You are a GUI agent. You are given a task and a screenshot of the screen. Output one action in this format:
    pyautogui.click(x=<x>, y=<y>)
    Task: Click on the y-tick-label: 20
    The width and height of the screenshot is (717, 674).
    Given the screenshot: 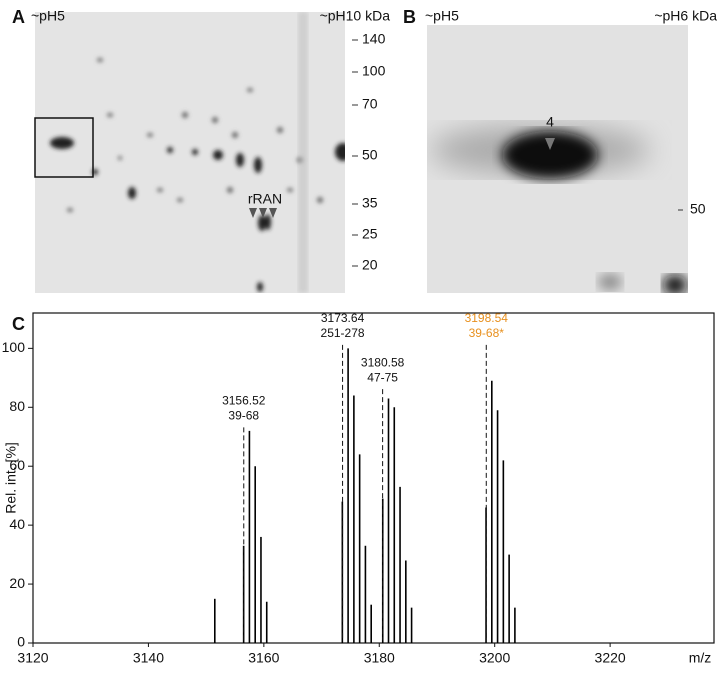 What is the action you would take?
    pyautogui.click(x=17, y=583)
    